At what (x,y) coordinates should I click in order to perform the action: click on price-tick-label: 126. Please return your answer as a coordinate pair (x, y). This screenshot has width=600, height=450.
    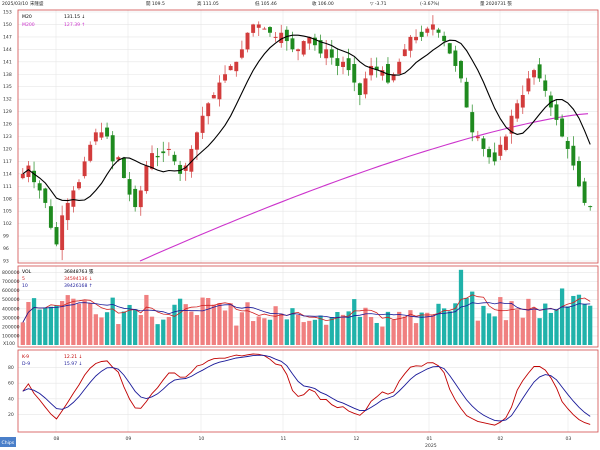
    Looking at the image, I should click on (7, 125).